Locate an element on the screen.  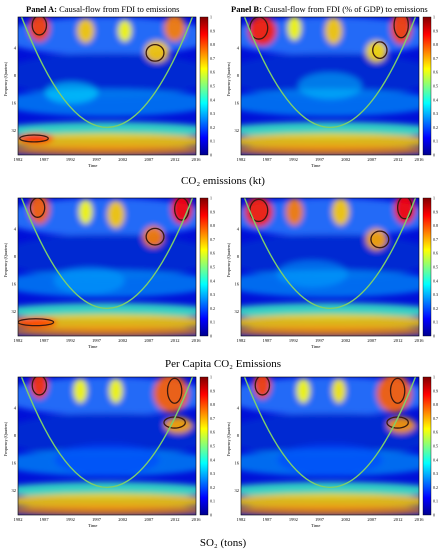
colorbar-tick-label: 0.3 is located at coordinates (212, 473).